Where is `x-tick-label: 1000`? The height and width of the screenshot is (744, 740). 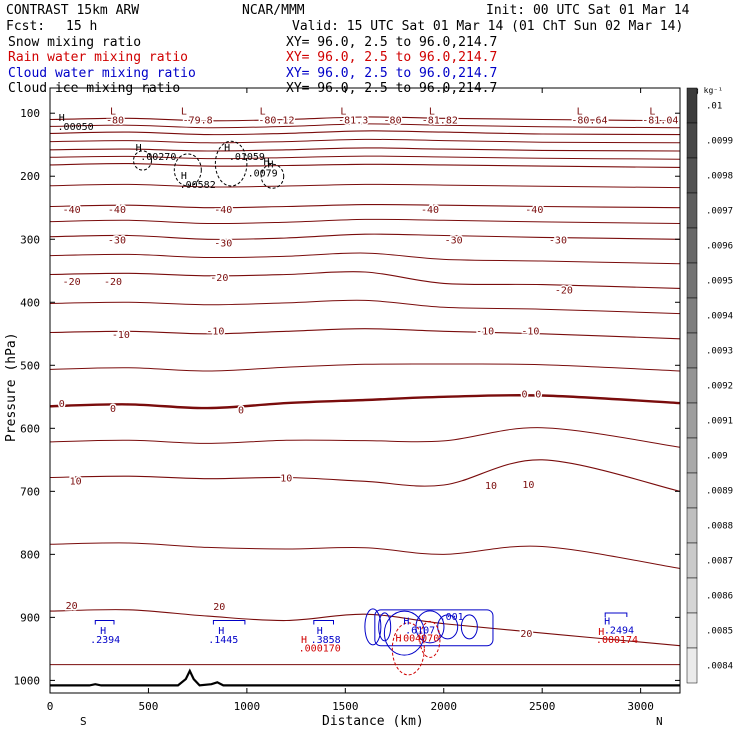 x-tick-label: 1000 is located at coordinates (247, 706).